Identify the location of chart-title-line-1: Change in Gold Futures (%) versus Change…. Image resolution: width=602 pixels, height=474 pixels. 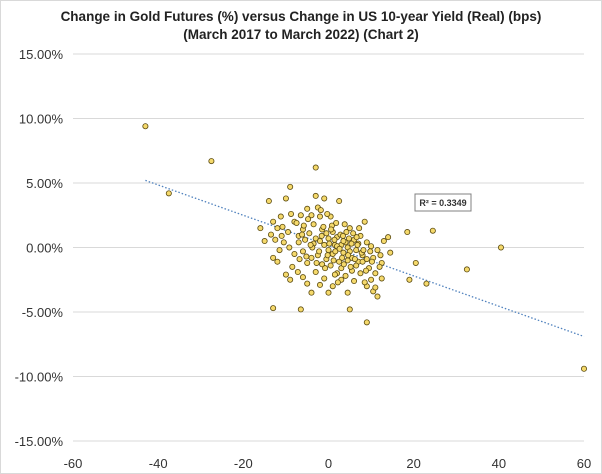
(301, 16).